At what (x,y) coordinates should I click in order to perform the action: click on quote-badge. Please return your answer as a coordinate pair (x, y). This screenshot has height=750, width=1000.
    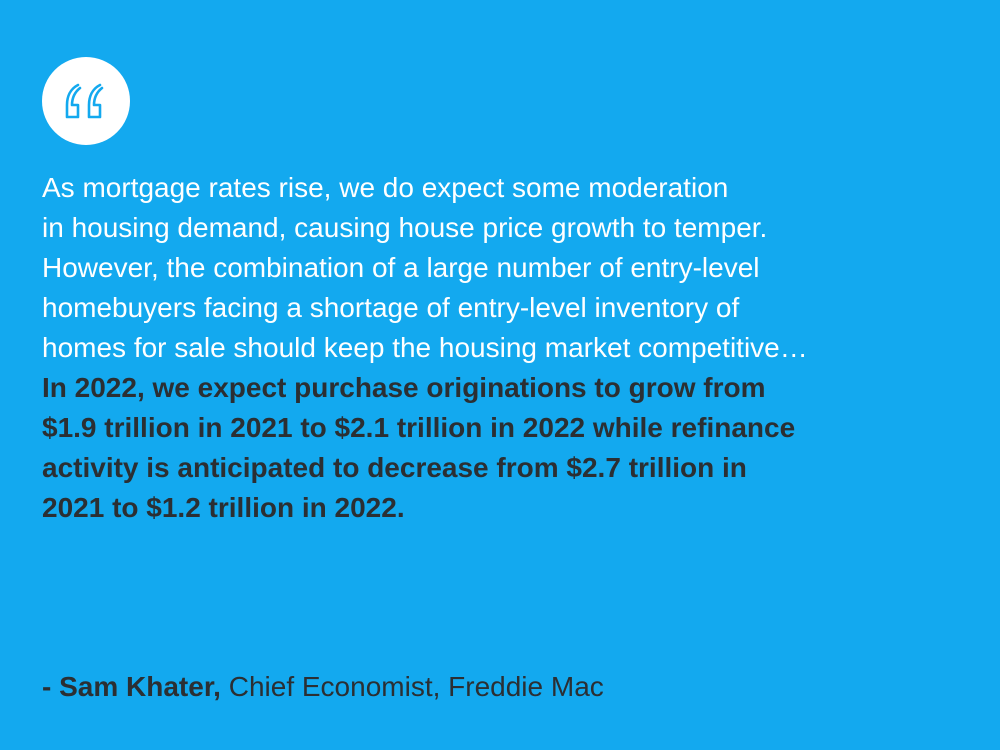
    Looking at the image, I should click on (86, 101).